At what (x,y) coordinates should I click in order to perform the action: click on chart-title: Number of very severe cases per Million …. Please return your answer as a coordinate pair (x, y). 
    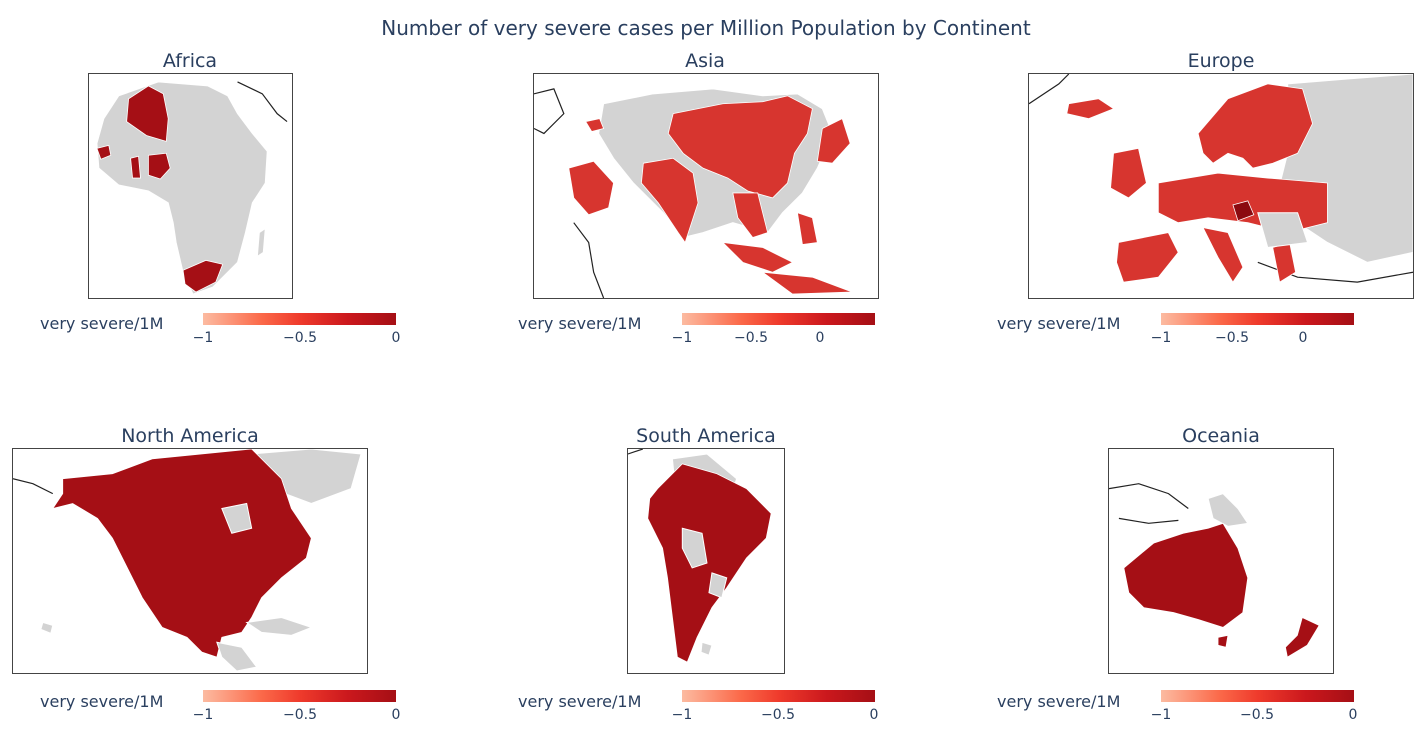
    Looking at the image, I should click on (706, 28).